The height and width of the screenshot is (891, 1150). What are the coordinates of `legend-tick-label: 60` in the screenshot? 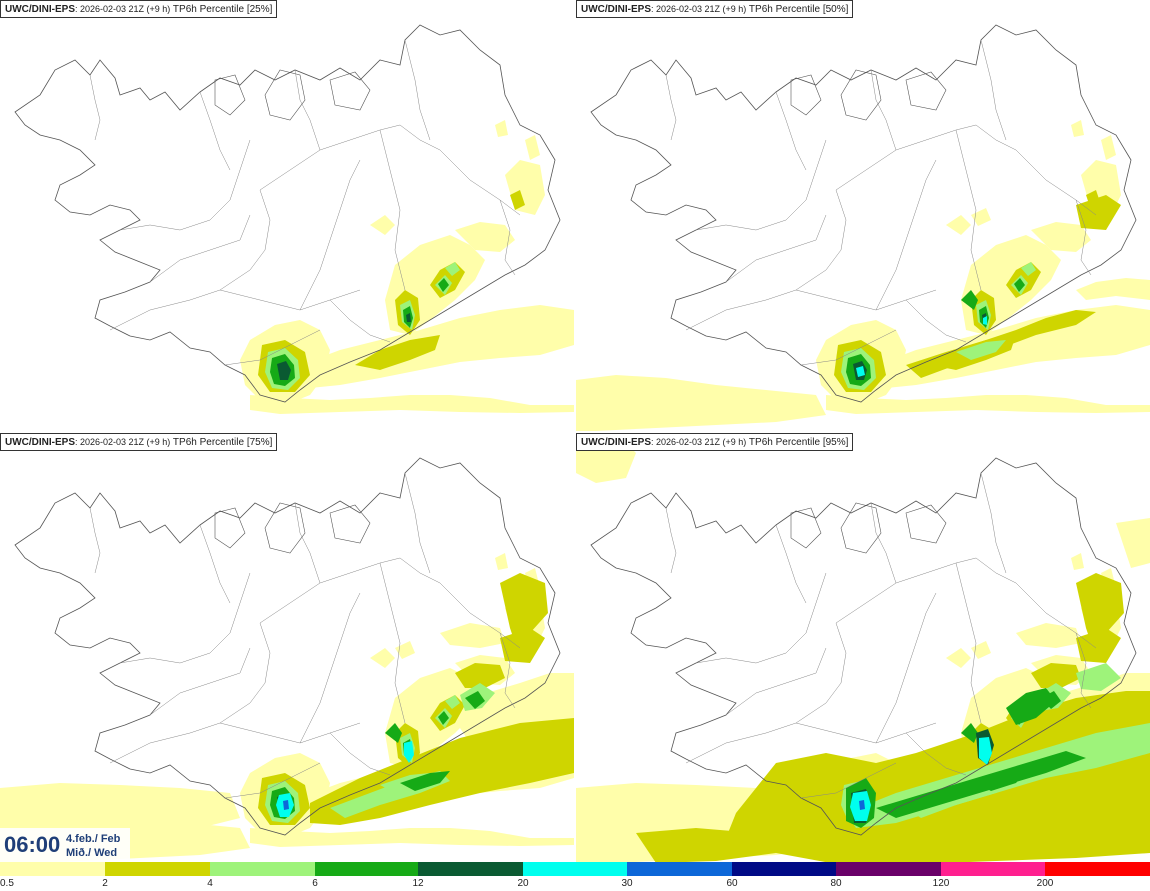 It's located at (732, 883).